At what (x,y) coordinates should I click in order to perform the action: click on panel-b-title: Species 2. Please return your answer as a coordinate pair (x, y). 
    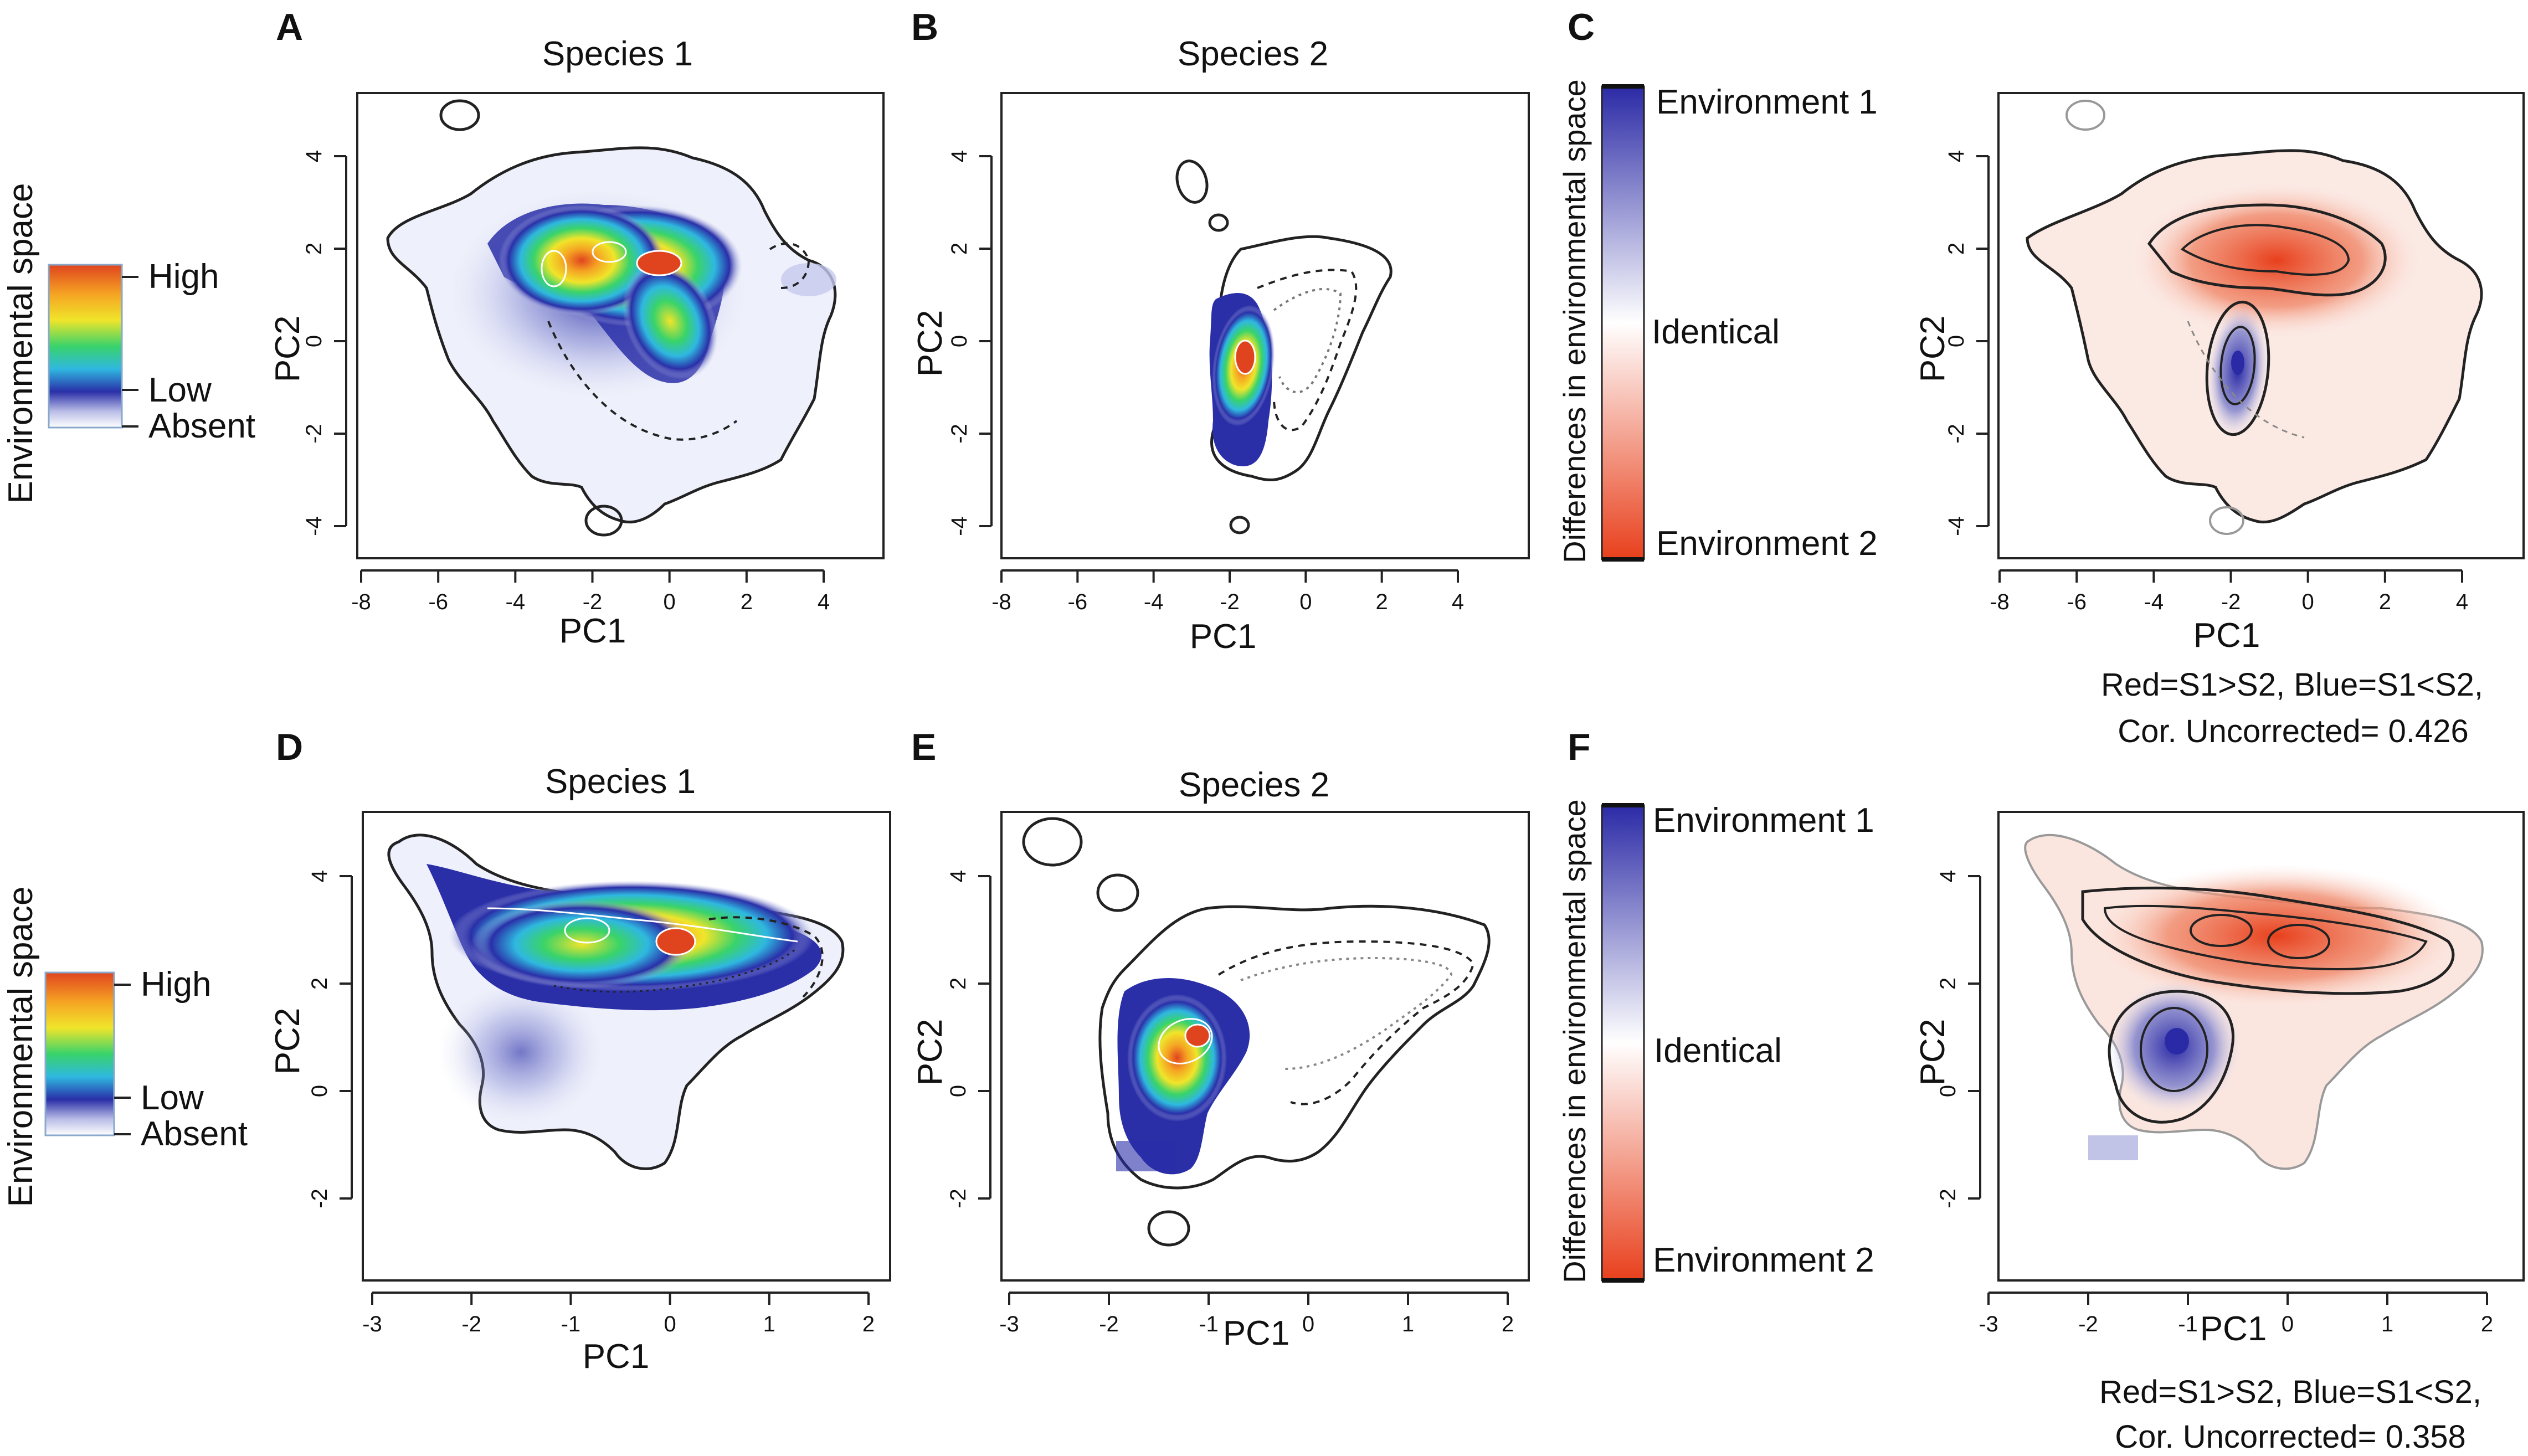
    Looking at the image, I should click on (1253, 54).